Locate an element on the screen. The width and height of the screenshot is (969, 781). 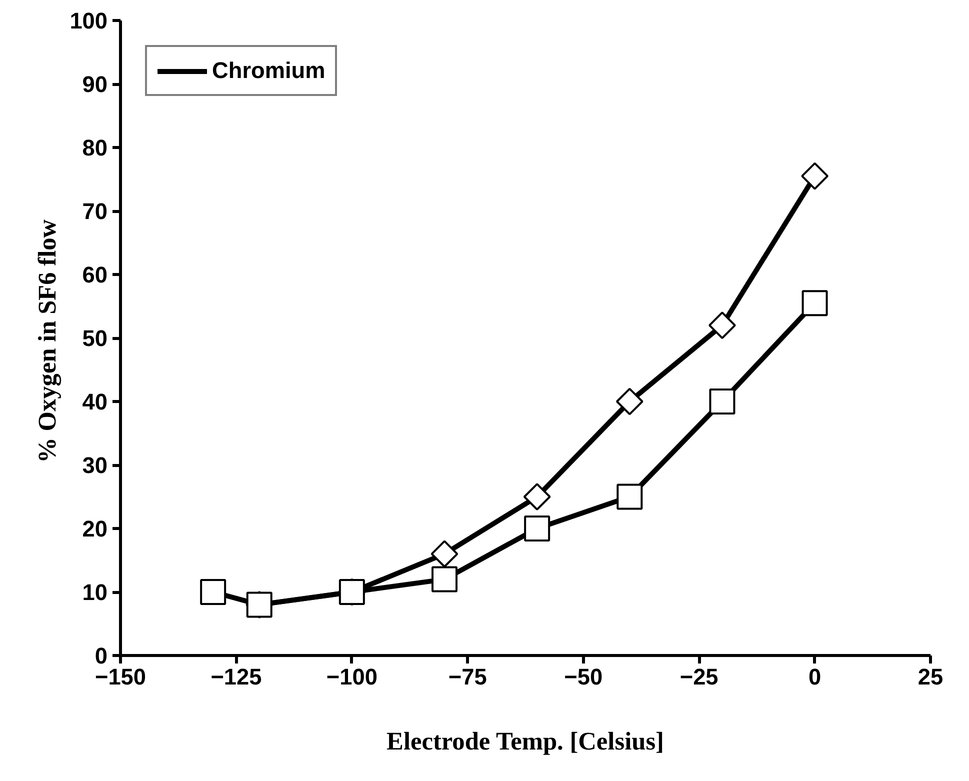
legend-label: Chromium is located at coordinates (269, 70).